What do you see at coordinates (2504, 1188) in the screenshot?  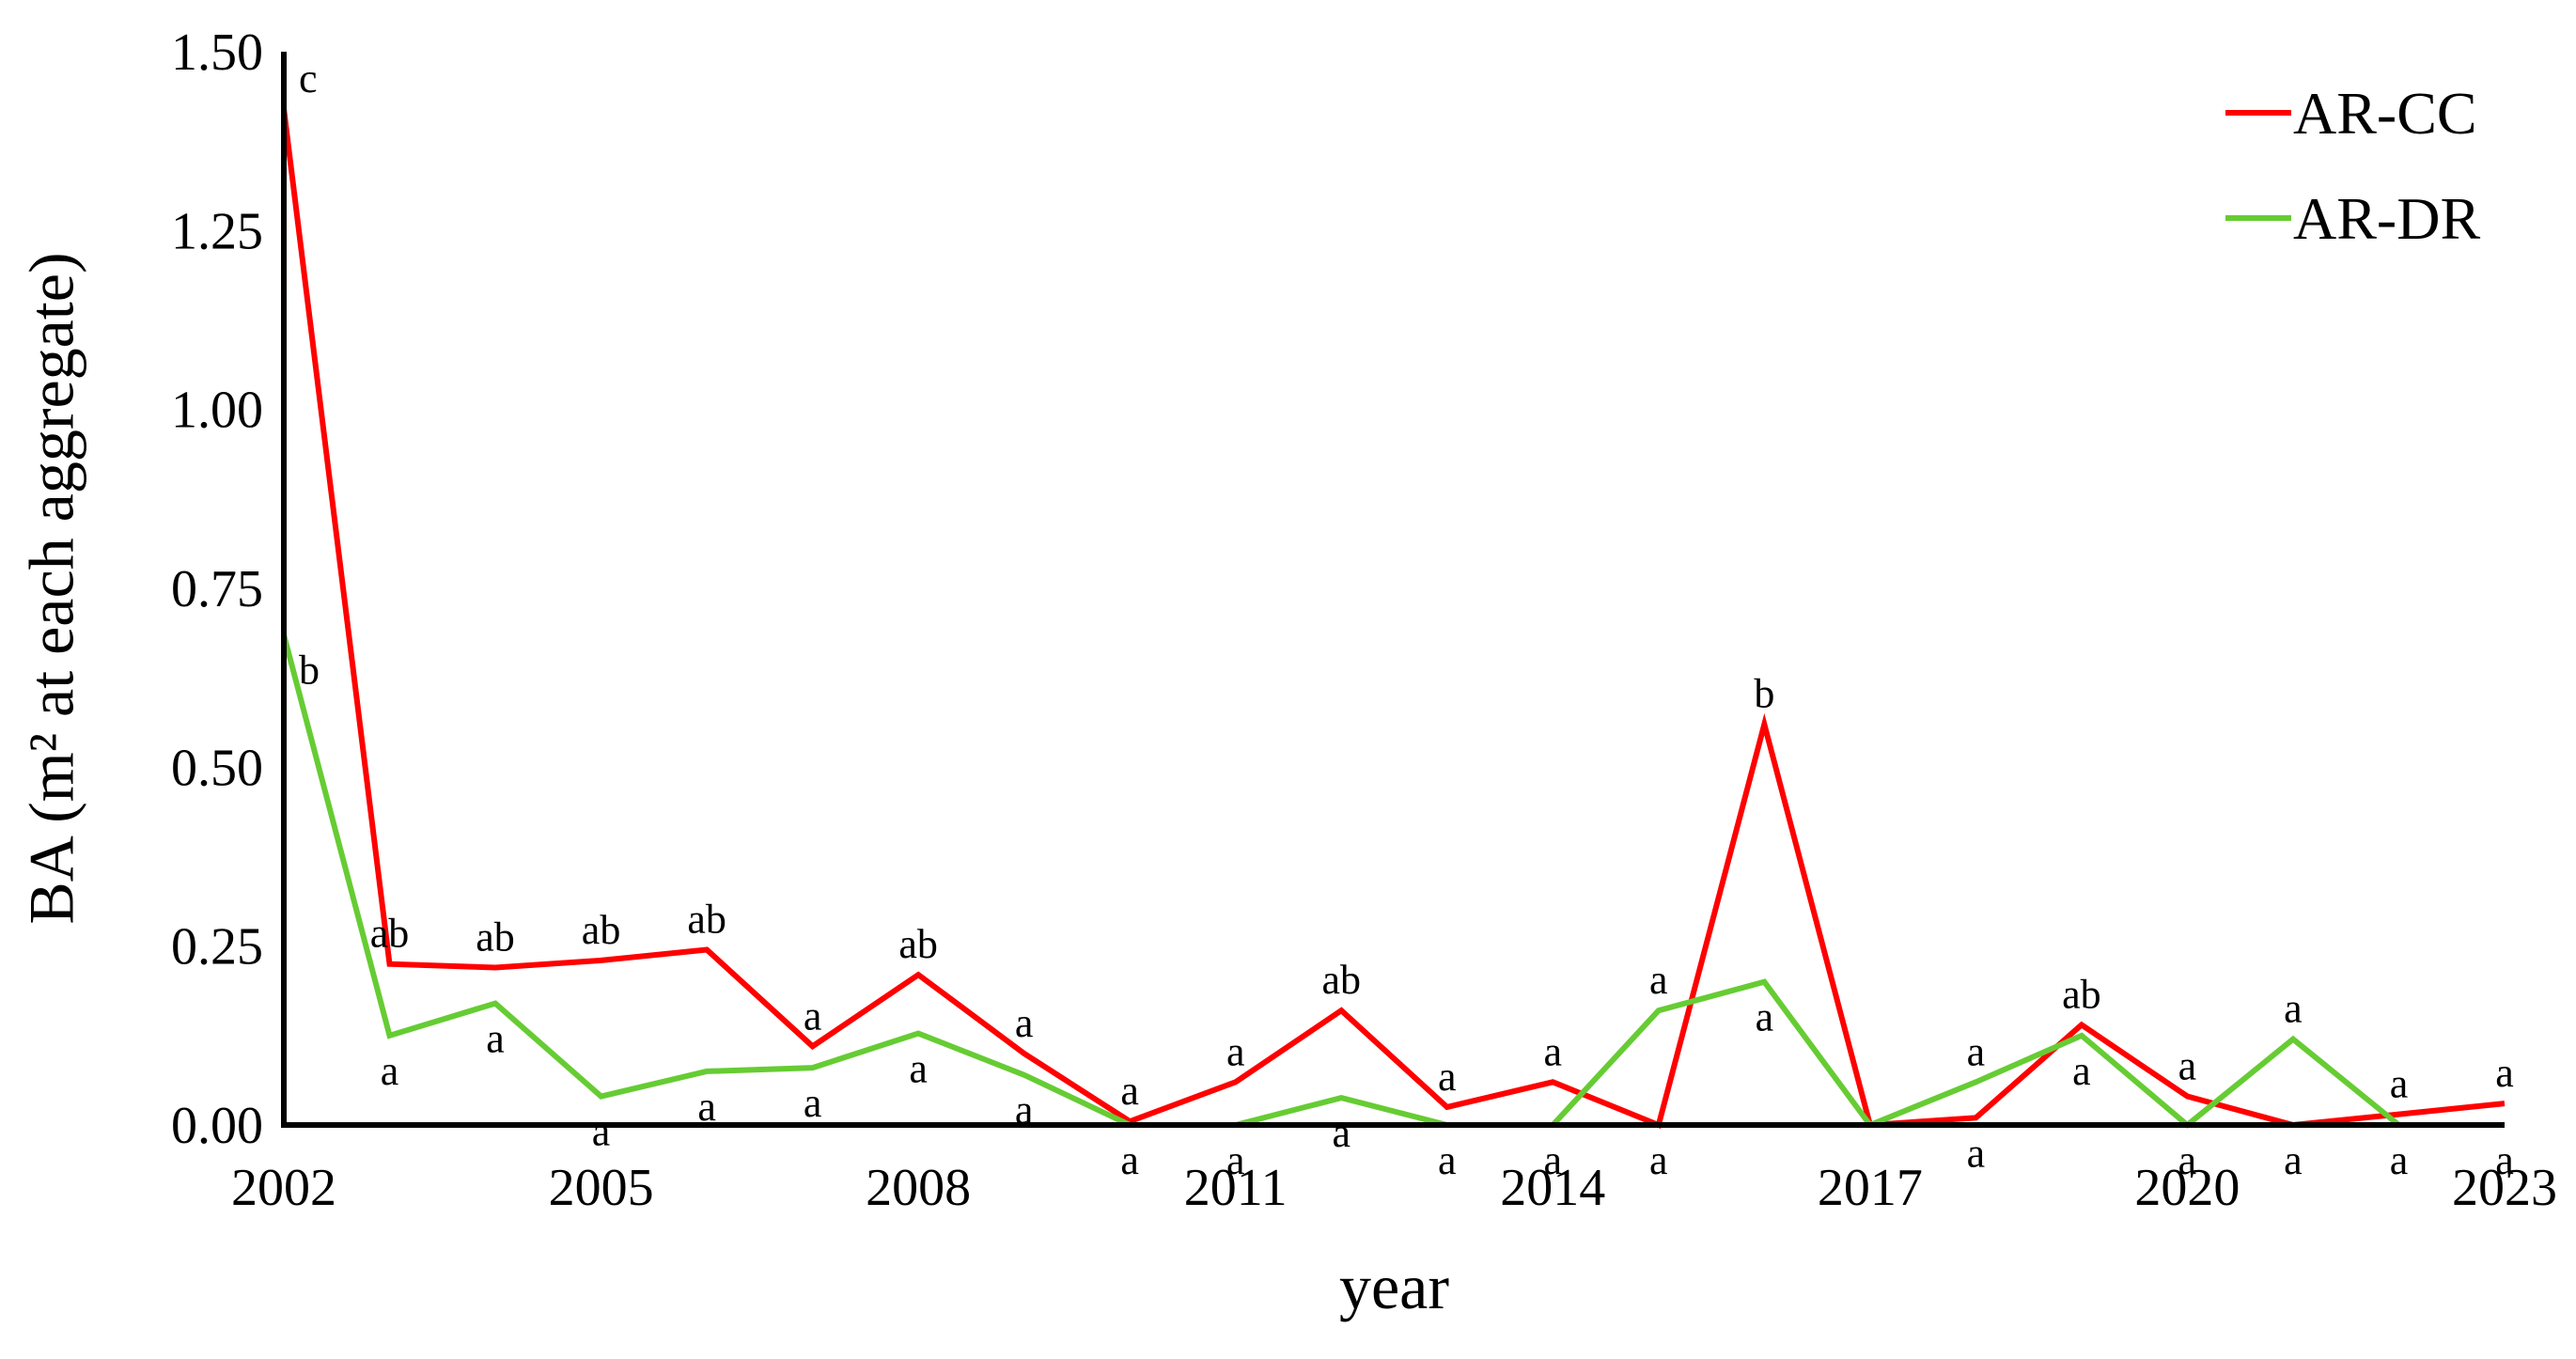 I see `x-tick-label: 2023` at bounding box center [2504, 1188].